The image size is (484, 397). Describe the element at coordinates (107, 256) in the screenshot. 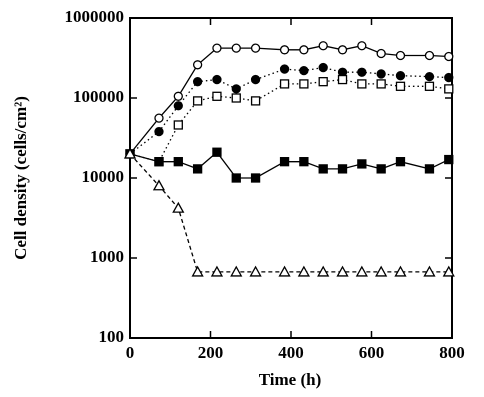

I see `y-tick-label: 1000` at that location.